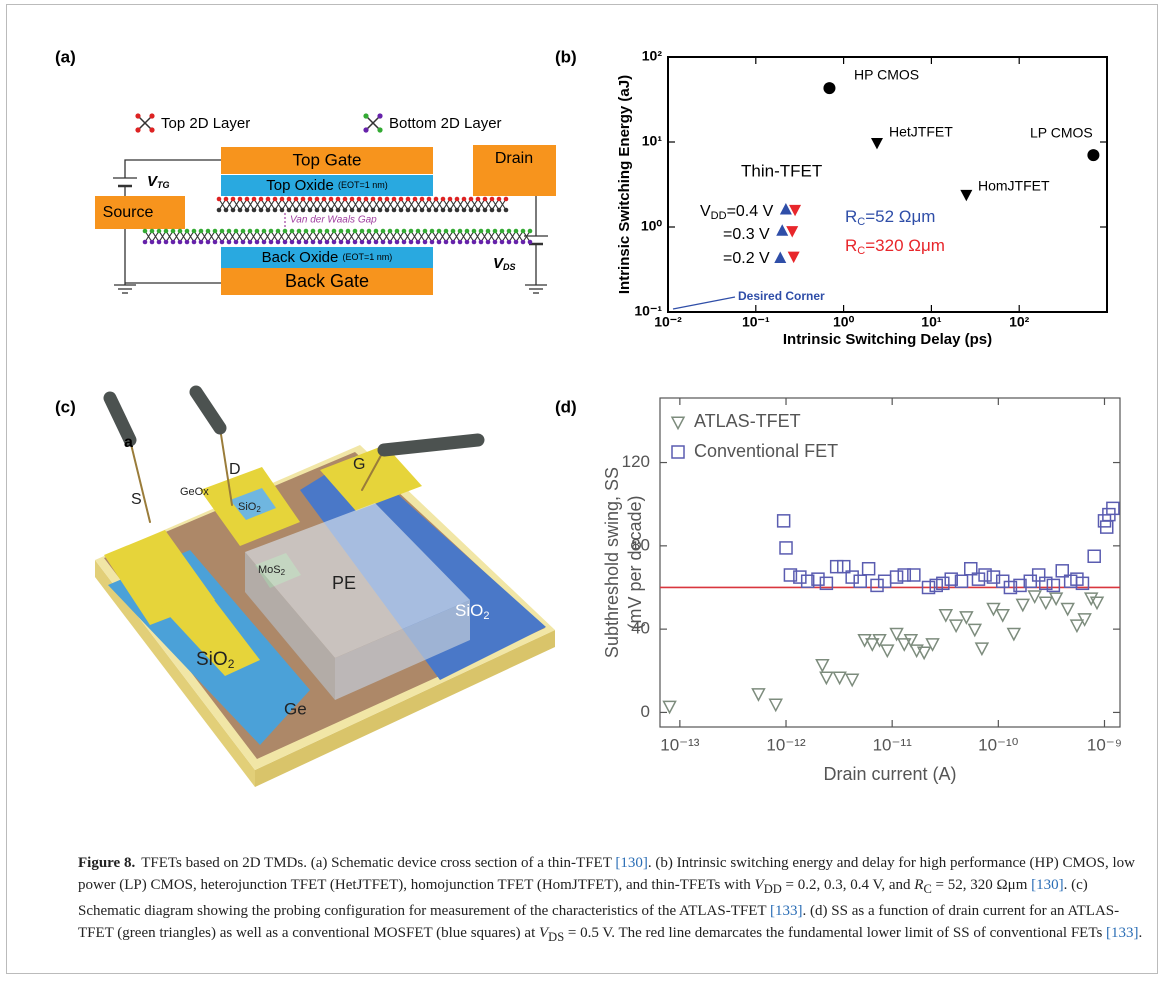  Describe the element at coordinates (128, 212) in the screenshot. I see `label: Source` at that location.